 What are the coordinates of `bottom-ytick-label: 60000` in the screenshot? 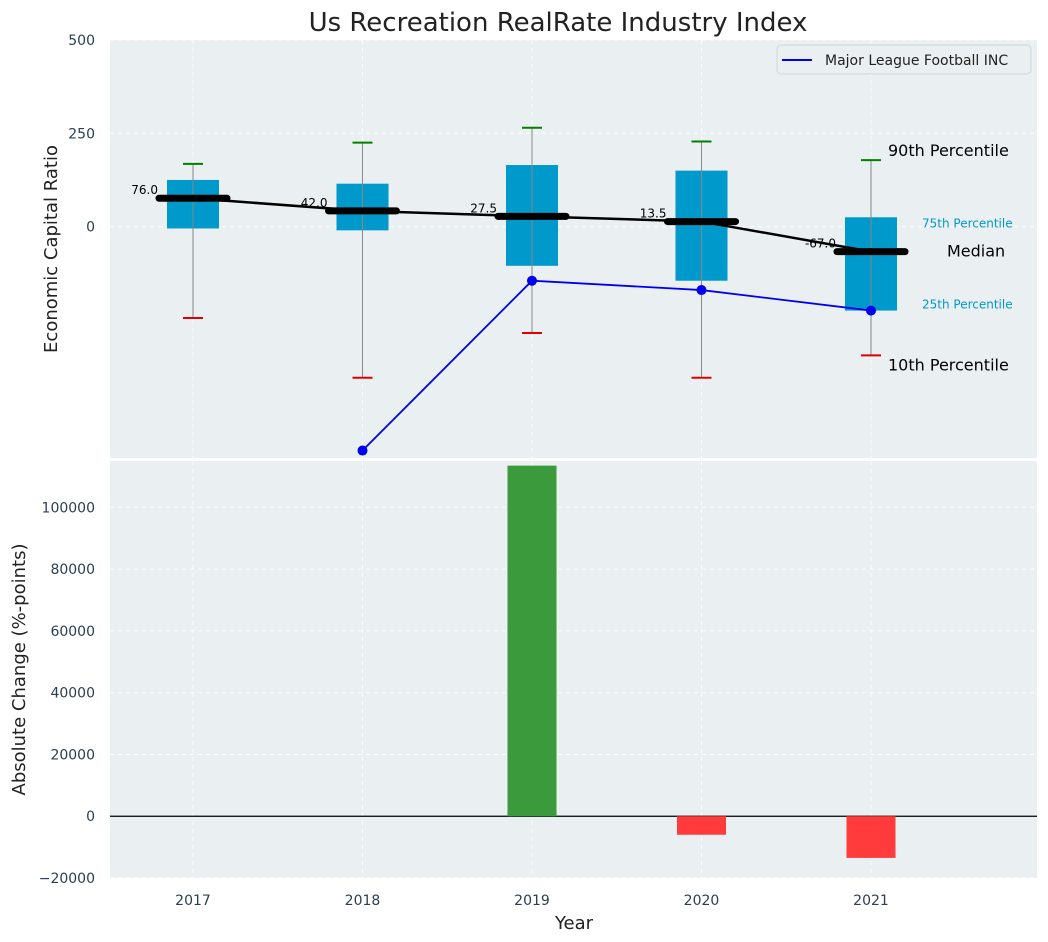 It's located at (72, 632).